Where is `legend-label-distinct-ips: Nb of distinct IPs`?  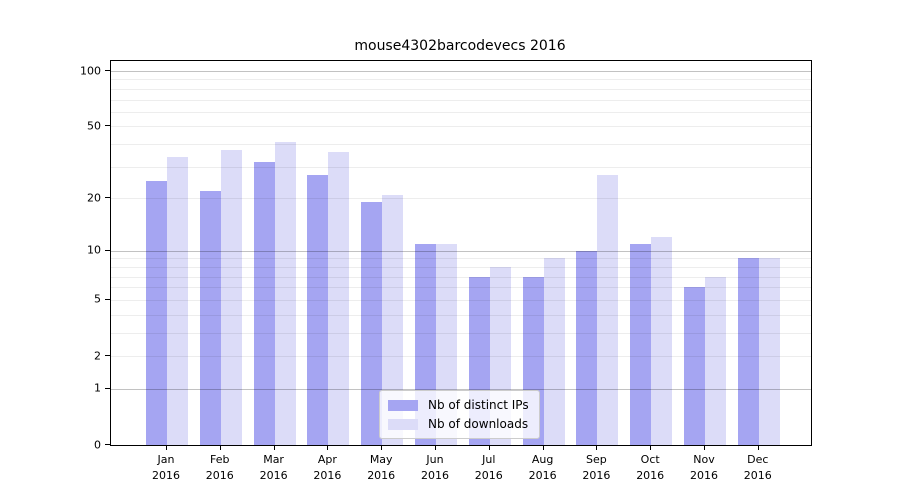 legend-label-distinct-ips: Nb of distinct IPs is located at coordinates (478, 405).